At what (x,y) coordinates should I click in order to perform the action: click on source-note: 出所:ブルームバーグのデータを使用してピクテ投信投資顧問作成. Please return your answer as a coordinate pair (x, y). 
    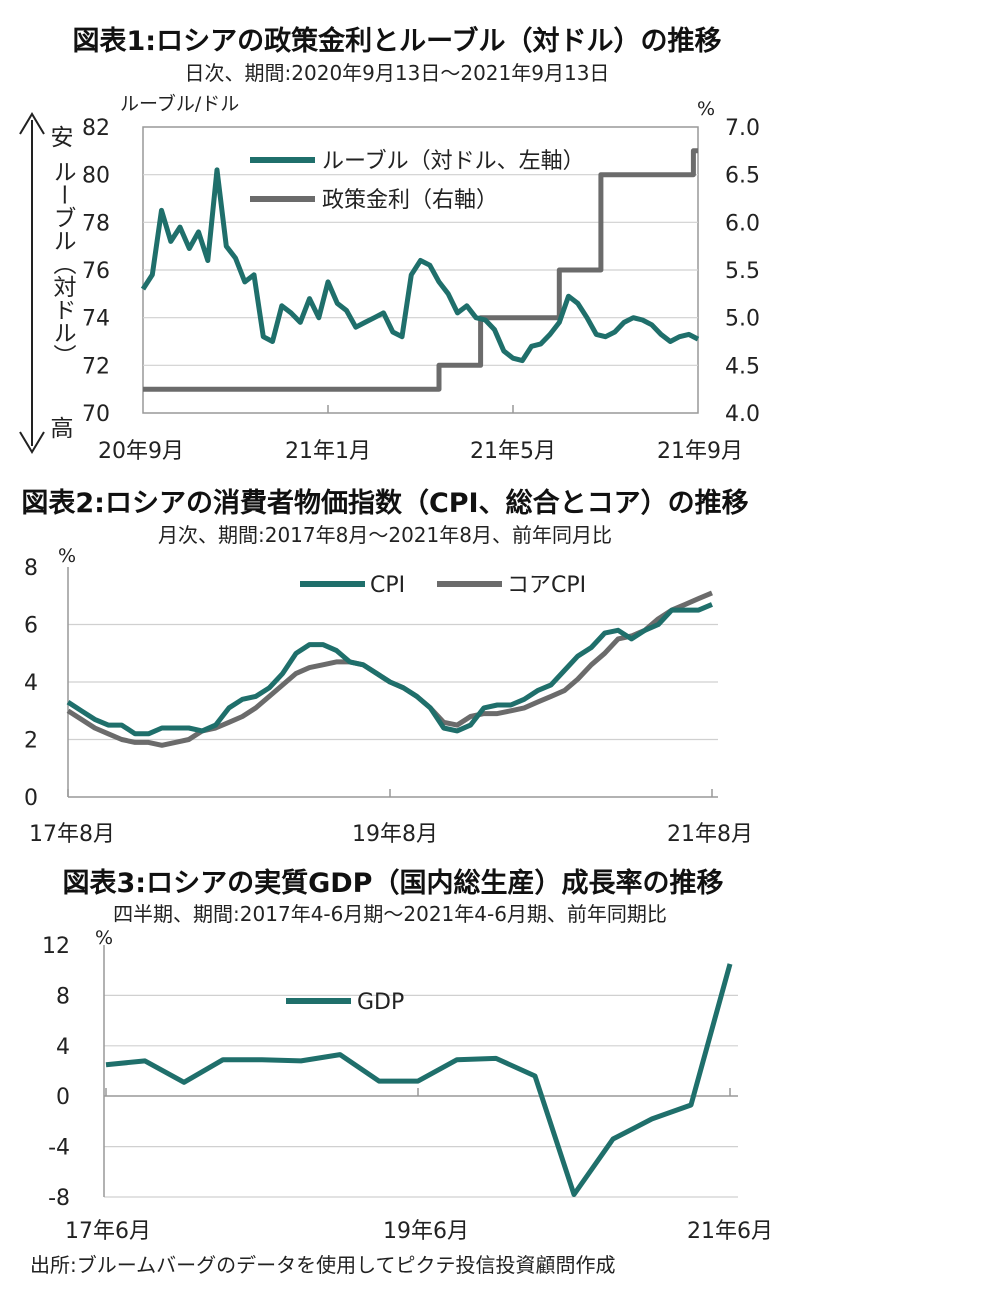
    Looking at the image, I should click on (323, 1265).